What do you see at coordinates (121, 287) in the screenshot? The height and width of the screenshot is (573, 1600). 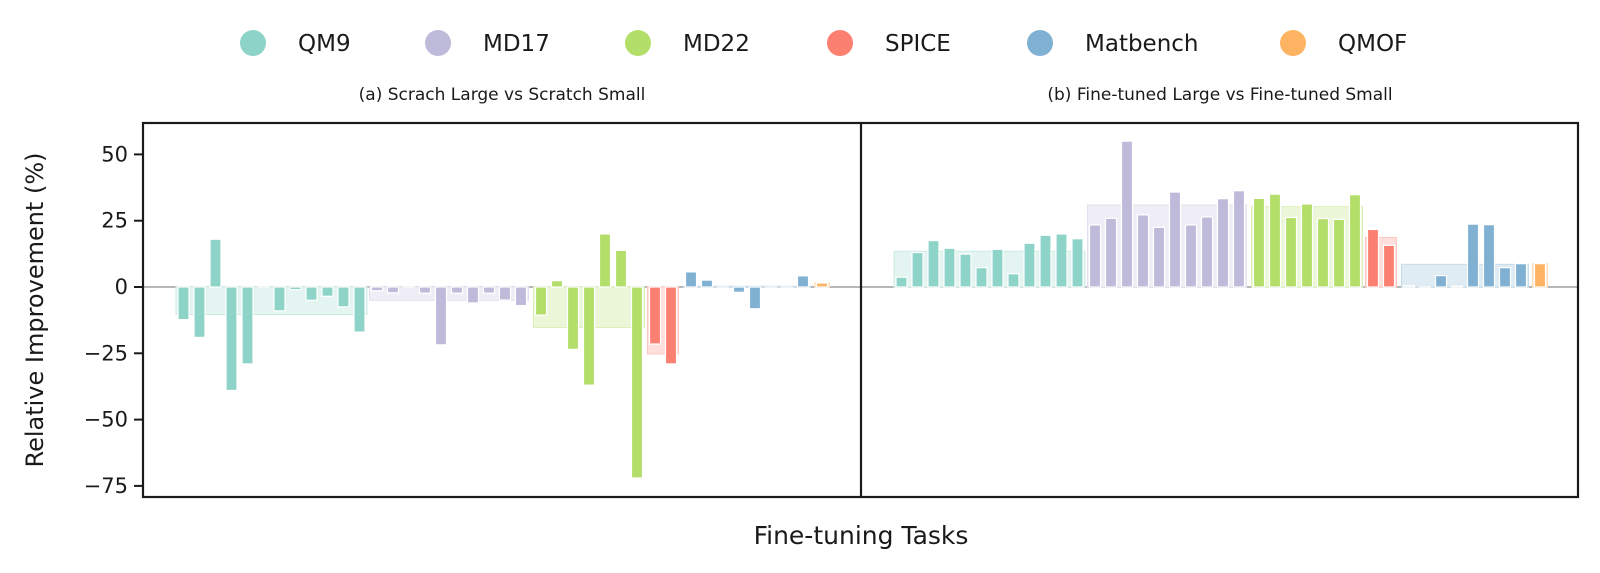 I see `y-tick-label: 0` at bounding box center [121, 287].